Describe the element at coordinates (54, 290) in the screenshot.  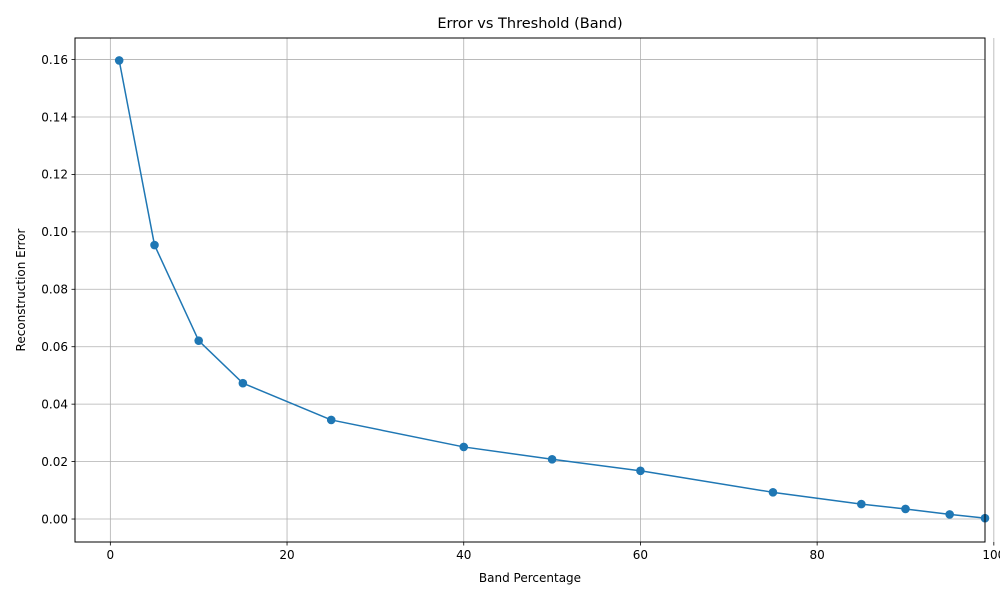
I see `y-tick-label: 0.08` at that location.